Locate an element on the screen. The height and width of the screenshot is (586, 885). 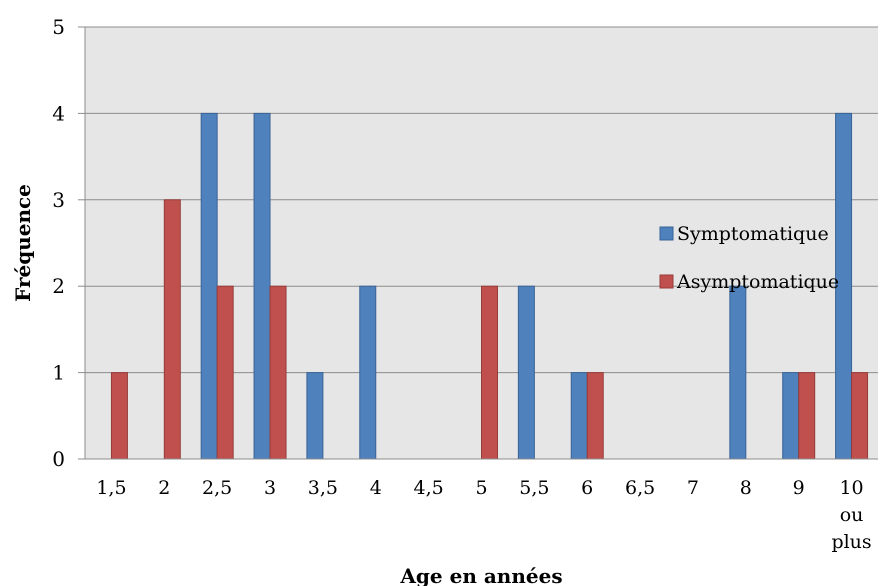
x-tick-label: 1,5 is located at coordinates (111, 488).